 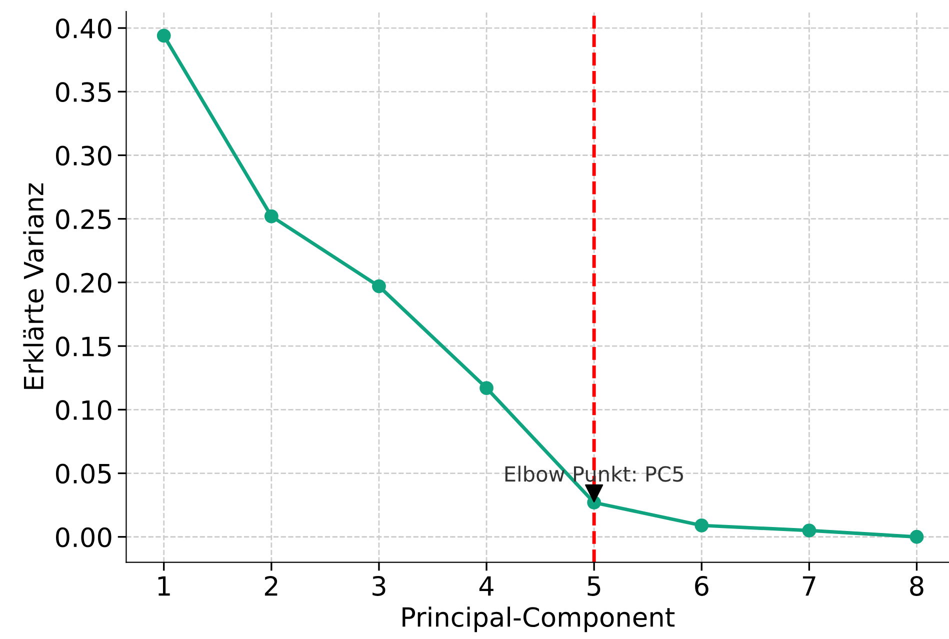 I want to click on x-axis-title: Principal-Component, so click(x=538, y=619).